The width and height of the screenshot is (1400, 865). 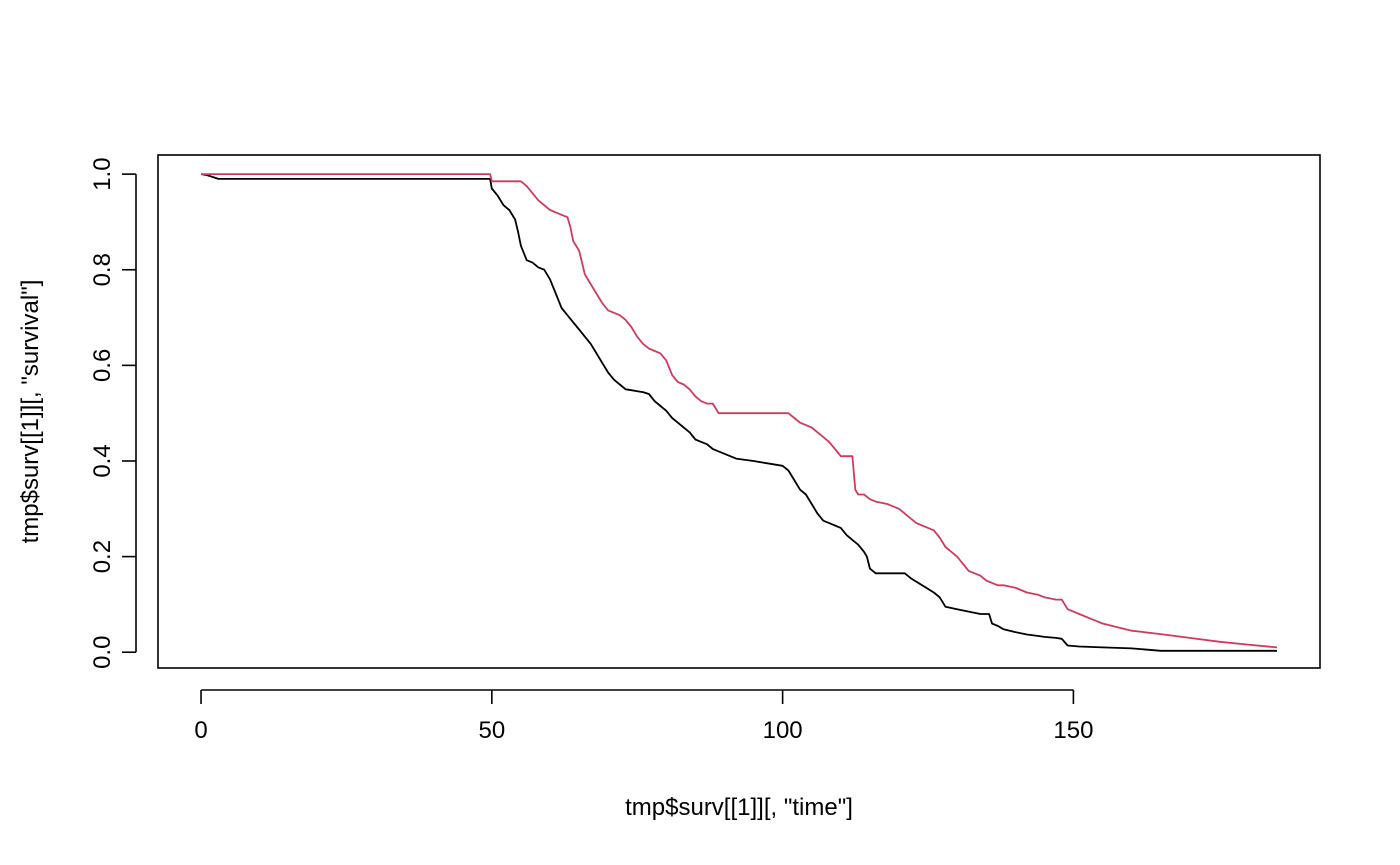 I want to click on y-tick-label: 0.0, so click(x=102, y=652).